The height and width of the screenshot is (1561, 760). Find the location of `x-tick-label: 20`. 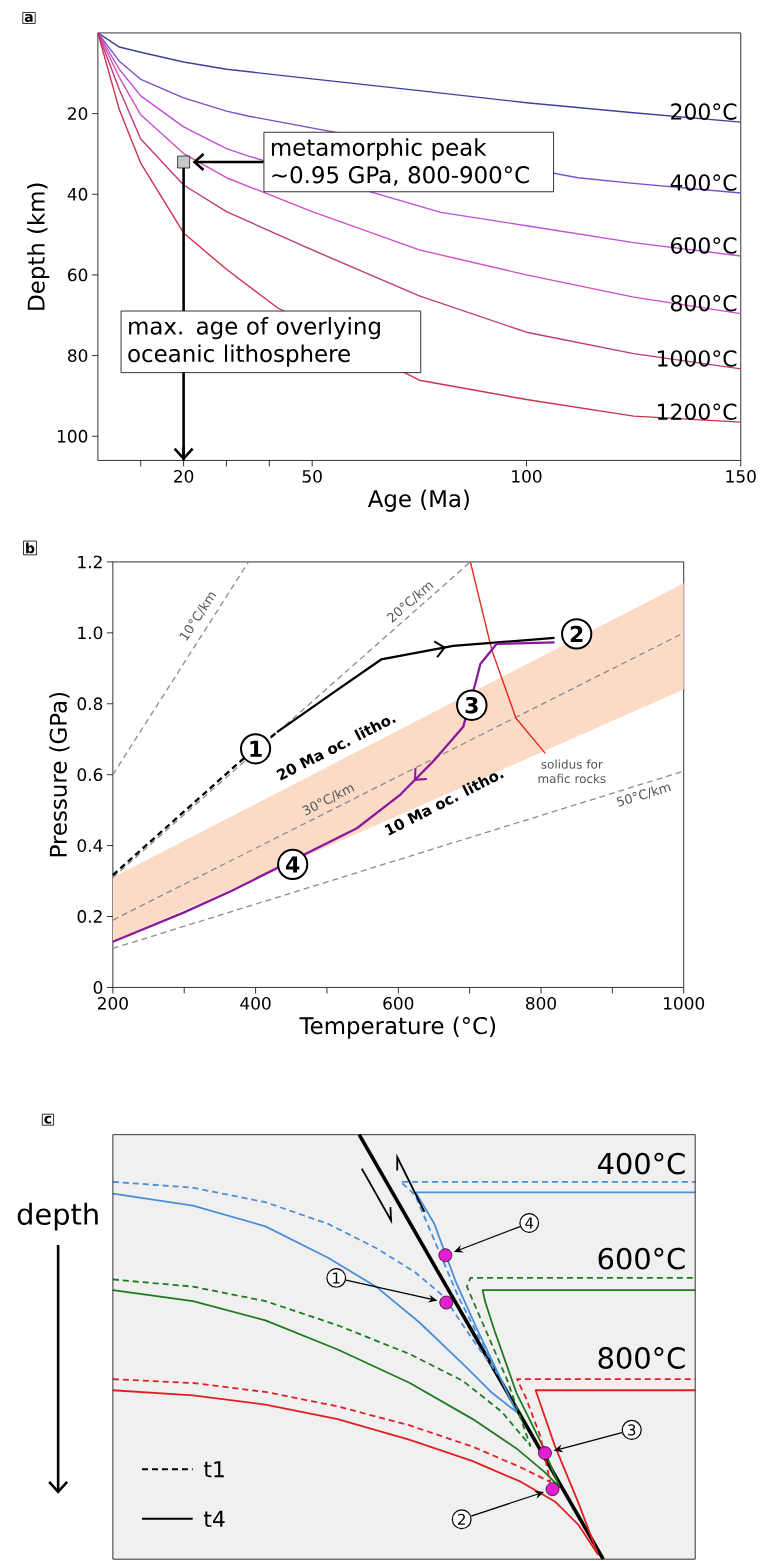

x-tick-label: 20 is located at coordinates (183, 476).